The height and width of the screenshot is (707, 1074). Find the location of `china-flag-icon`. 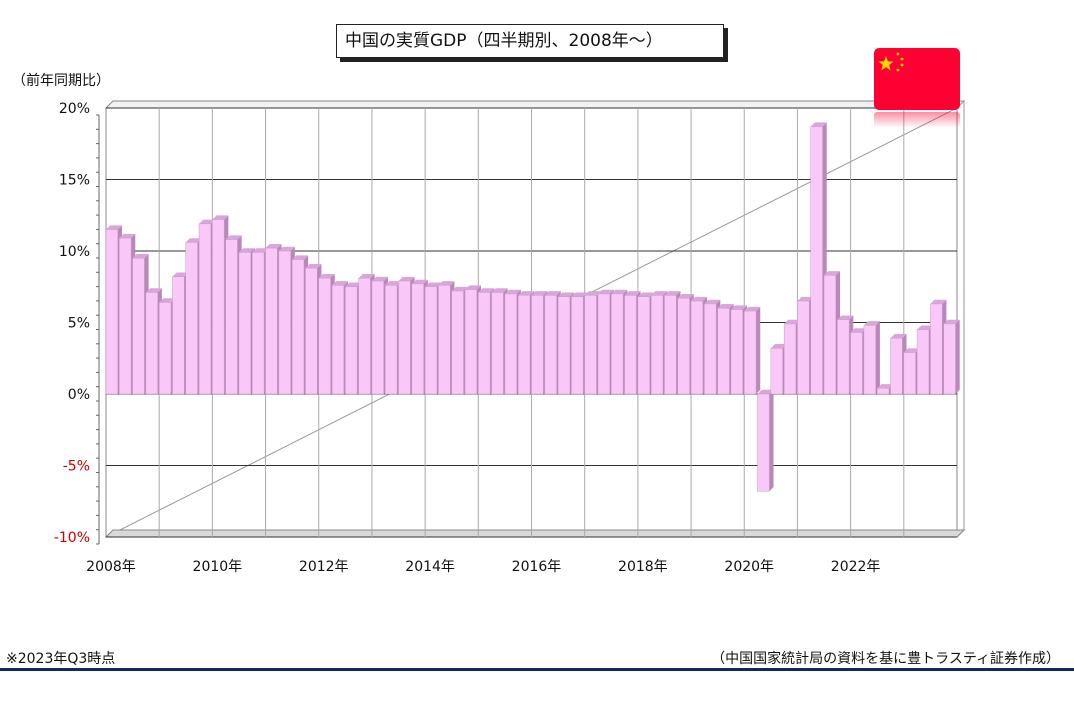

china-flag-icon is located at coordinates (917, 88).